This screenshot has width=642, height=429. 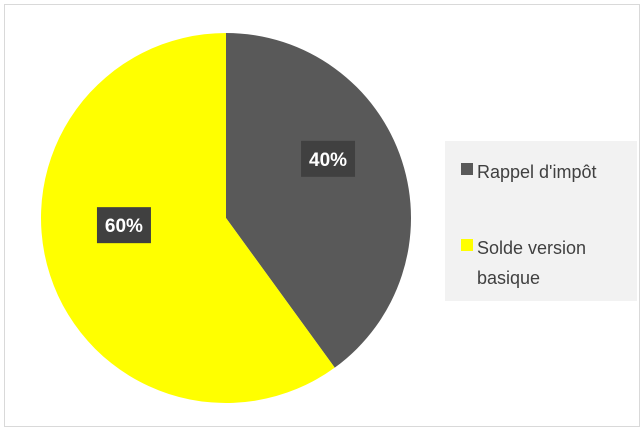 I want to click on data-label-text-solde-version-basique: 60%, so click(x=124, y=226).